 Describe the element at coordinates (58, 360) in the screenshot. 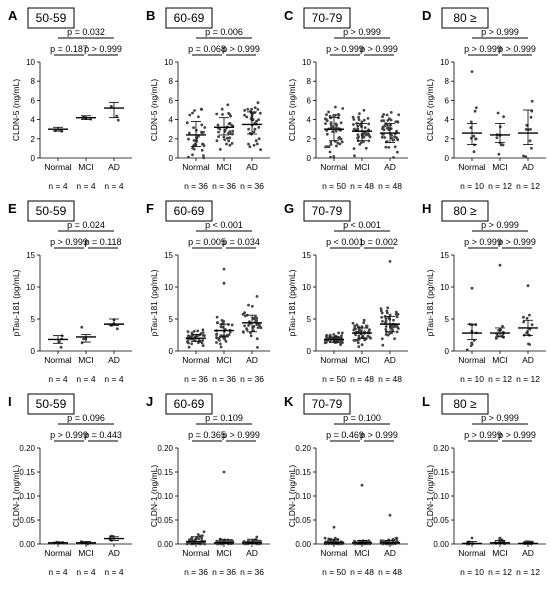

I see `category-label: Normal` at that location.